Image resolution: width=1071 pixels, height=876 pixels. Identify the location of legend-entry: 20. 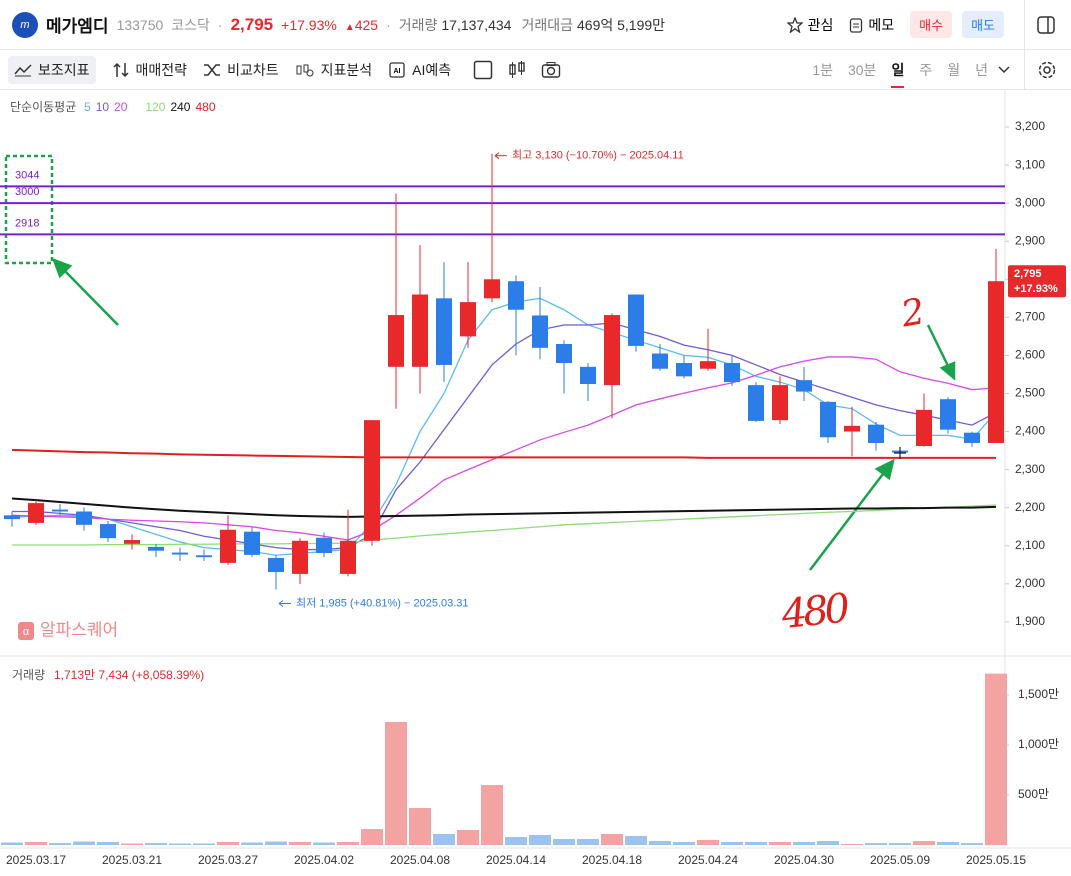
(121, 107).